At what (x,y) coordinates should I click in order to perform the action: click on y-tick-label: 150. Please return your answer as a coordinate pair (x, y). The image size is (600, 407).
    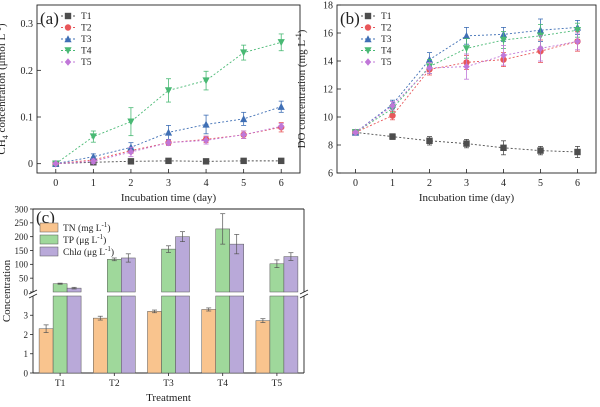
    Looking at the image, I should click on (22, 251).